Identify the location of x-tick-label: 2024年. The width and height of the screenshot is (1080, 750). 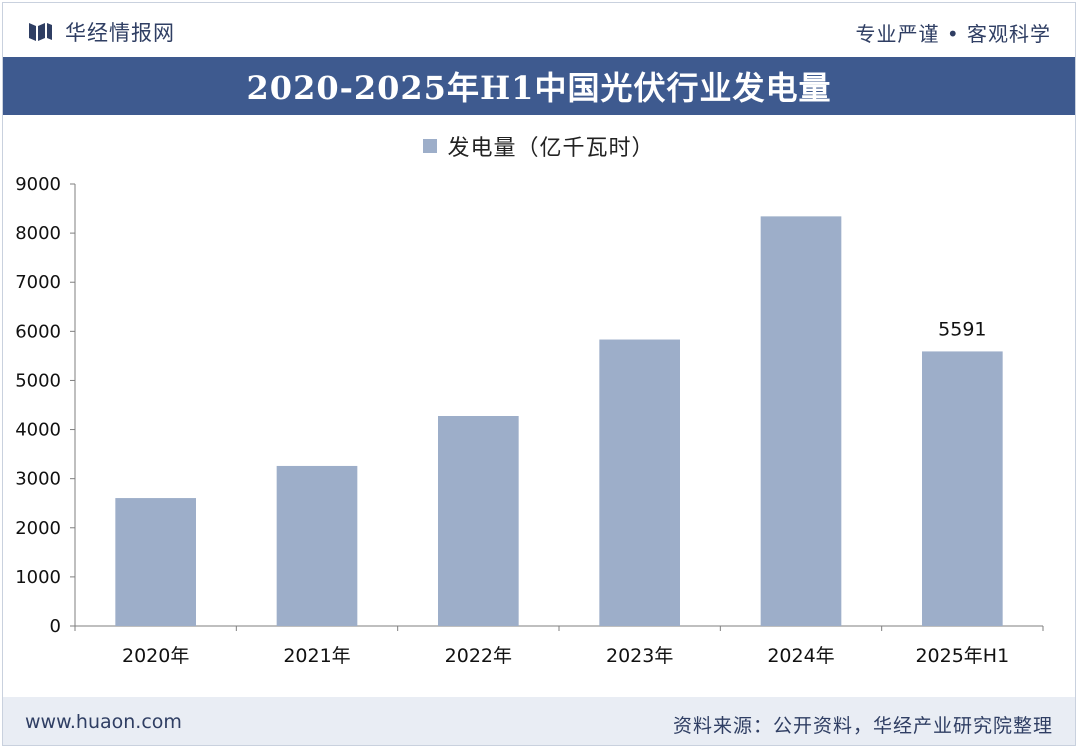
(800, 656).